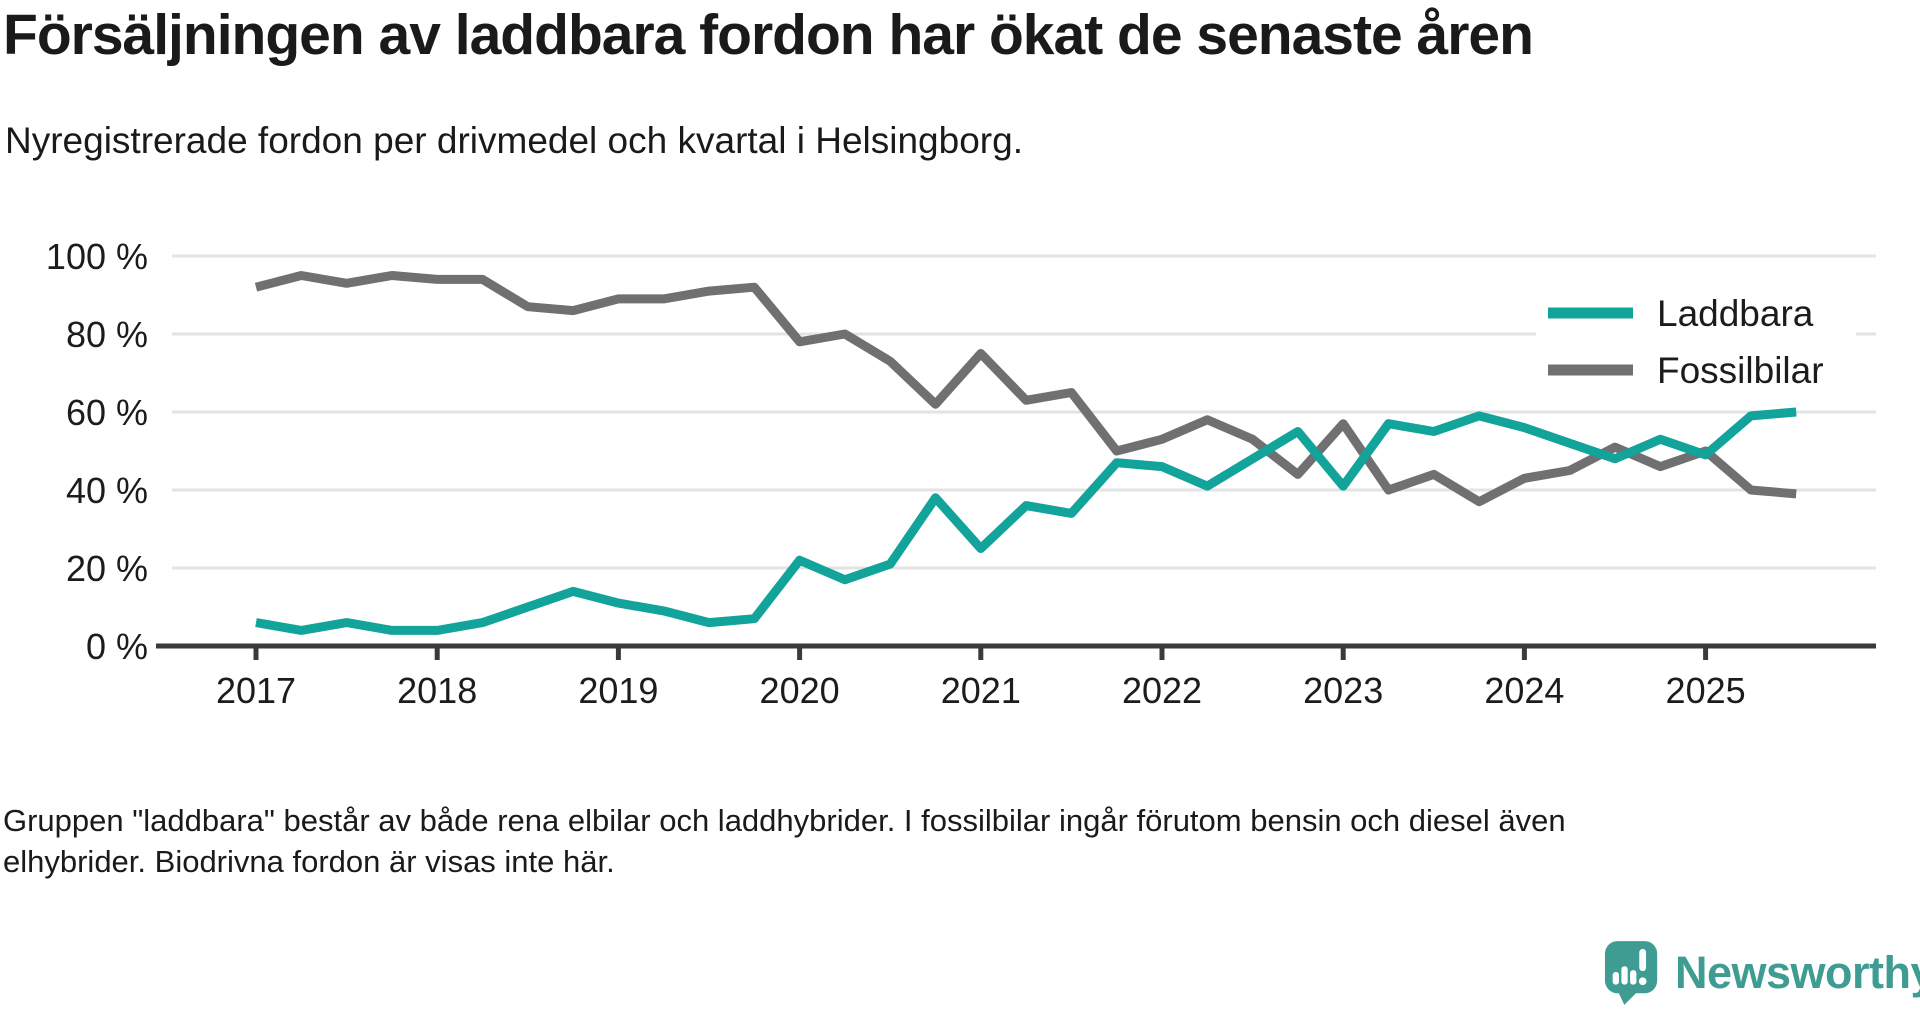 This screenshot has width=1920, height=1010. Describe the element at coordinates (618, 690) in the screenshot. I see `x-tick-label-2019: 2019` at that location.